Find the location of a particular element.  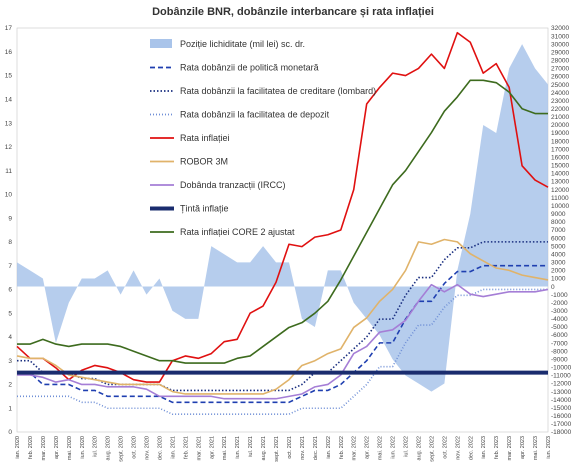

legend-swatch is located at coordinates (161, 43).